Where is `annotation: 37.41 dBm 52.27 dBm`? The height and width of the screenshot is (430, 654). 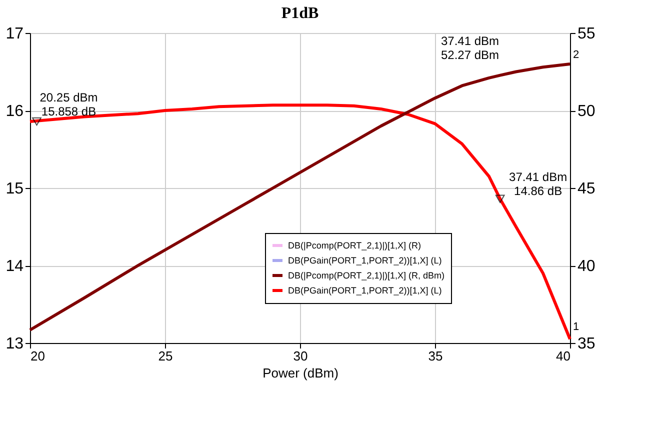
annotation: 37.41 dBm 52.27 dBm is located at coordinates (470, 48).